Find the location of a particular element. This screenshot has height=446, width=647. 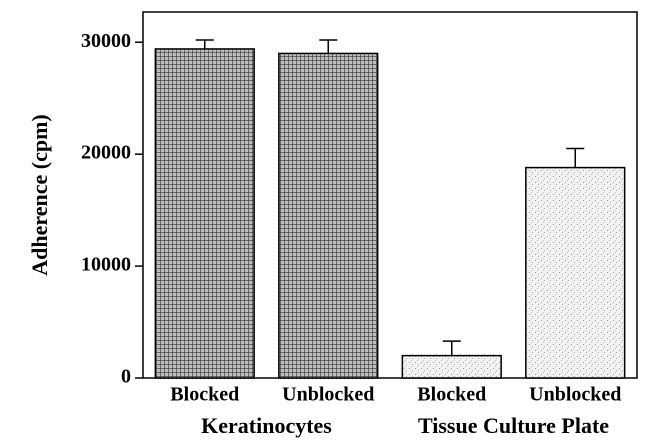

y-axis-label: Adherence (cpm) is located at coordinates (39, 195).